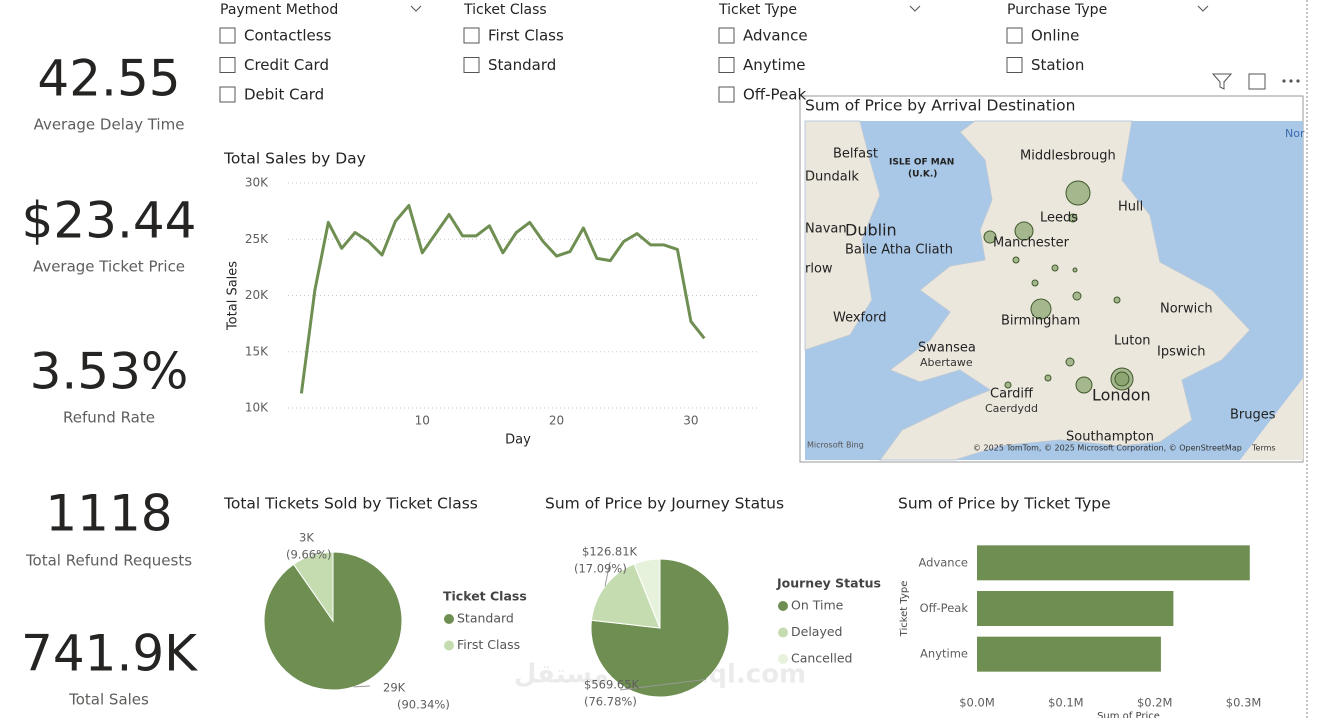 The height and width of the screenshot is (718, 1323). I want to click on x-tick-label: $0.2M, so click(1155, 703).